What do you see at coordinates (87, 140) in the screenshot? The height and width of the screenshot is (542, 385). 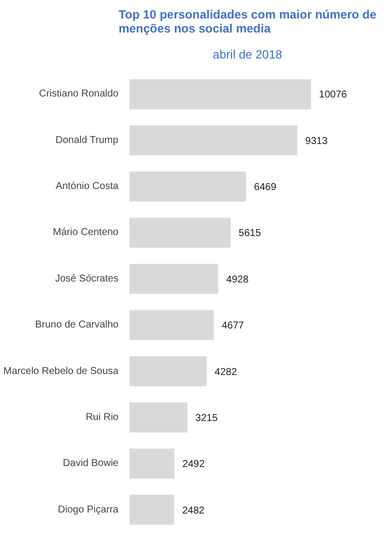 I see `y-tick-label: Donald Trump` at bounding box center [87, 140].